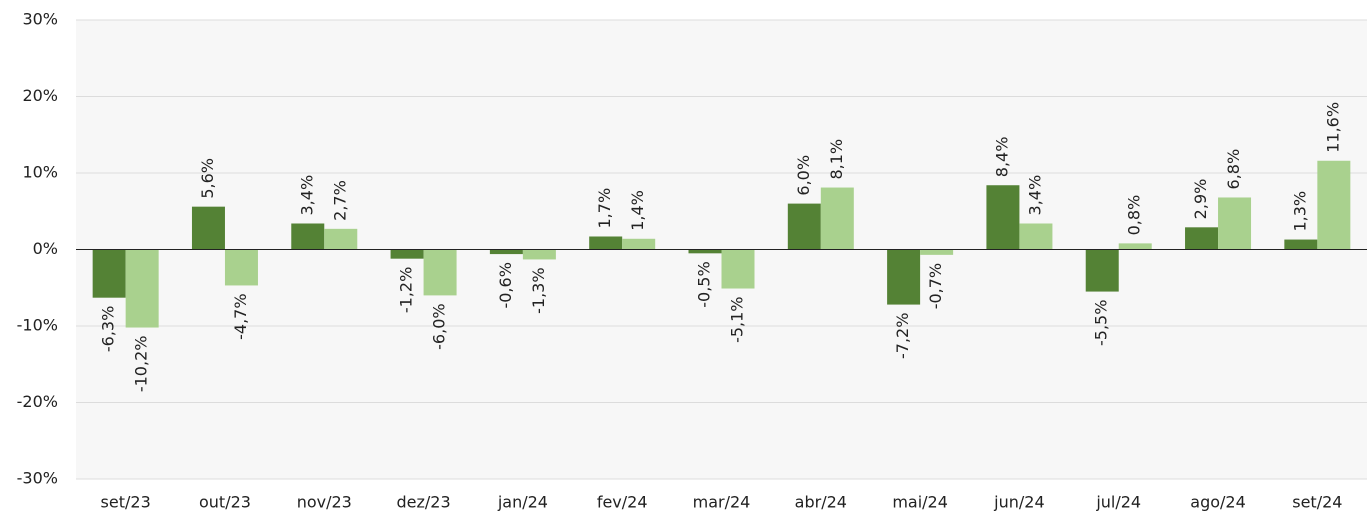  I want to click on x-tick-label: dez/23, so click(423, 502).